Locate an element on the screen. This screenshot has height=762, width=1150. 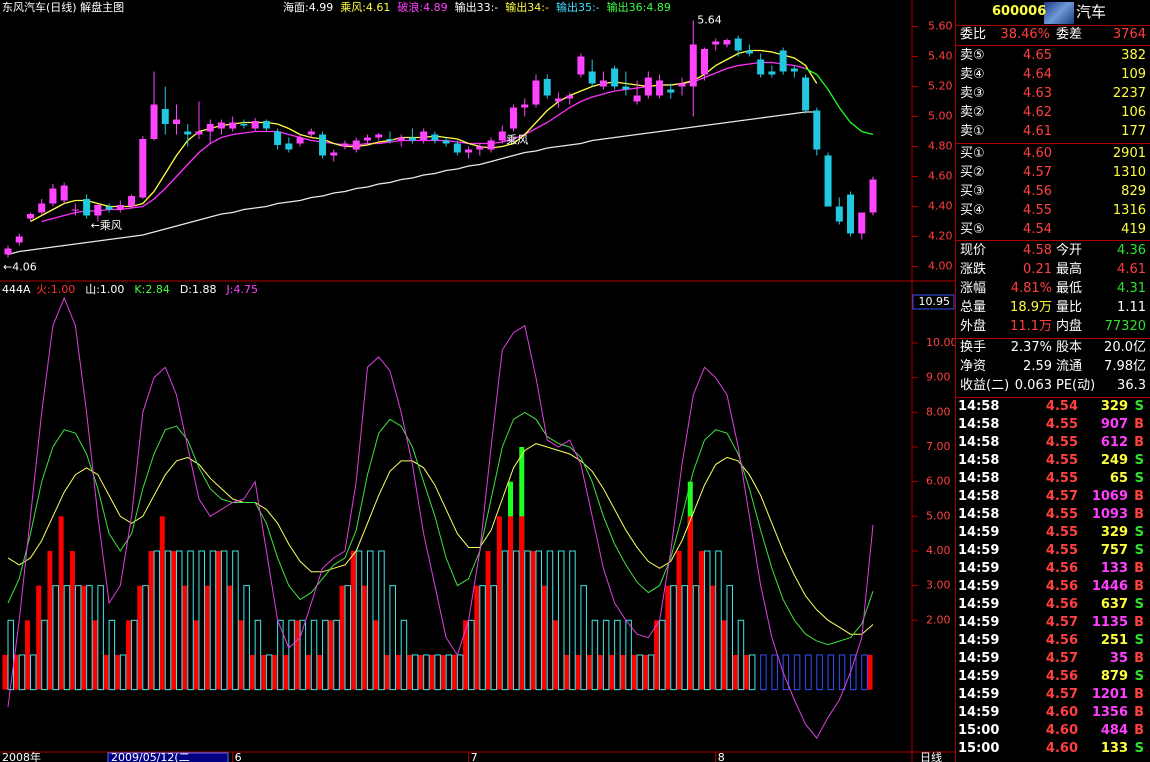
y-tick-label: 10.00 is located at coordinates (940, 342).